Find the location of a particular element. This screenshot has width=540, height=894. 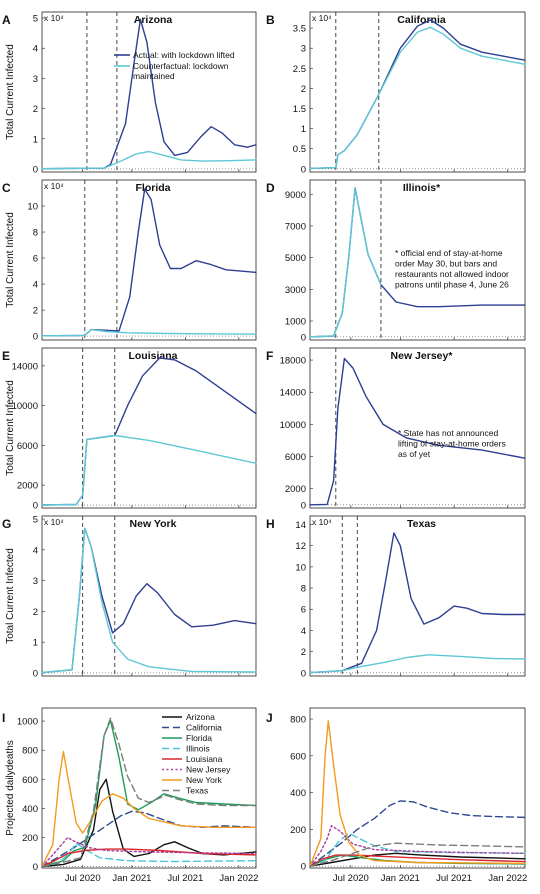

legend-label: Counterfactual: lockdown is located at coordinates (181, 66).